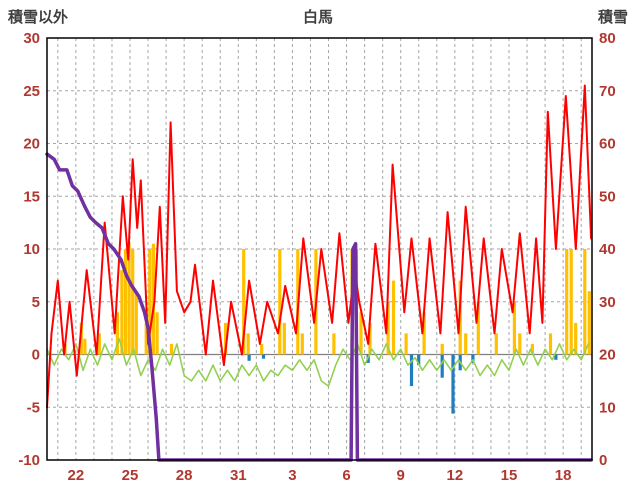 Image resolution: width=636 pixels, height=501 pixels. What do you see at coordinates (318, 362) in the screenshot?
I see `series-green-series` at bounding box center [318, 362].